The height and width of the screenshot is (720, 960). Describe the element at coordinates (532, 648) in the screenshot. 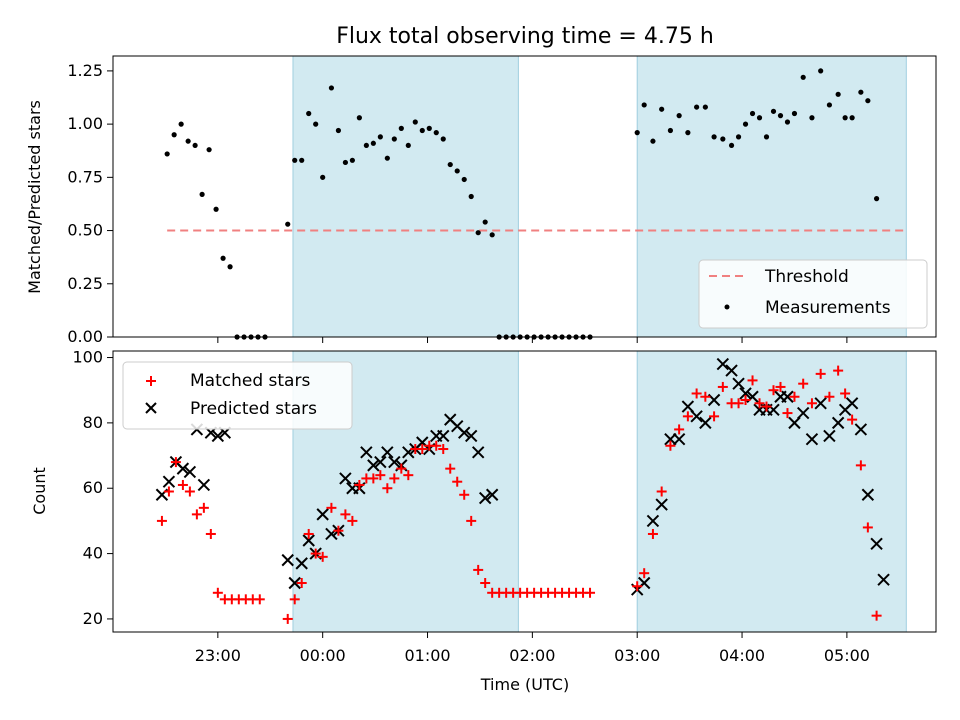

I see `bottom-x-ticks: 23:00 00:00 01:00 02:00 03:00 04:00 05:00` at that location.